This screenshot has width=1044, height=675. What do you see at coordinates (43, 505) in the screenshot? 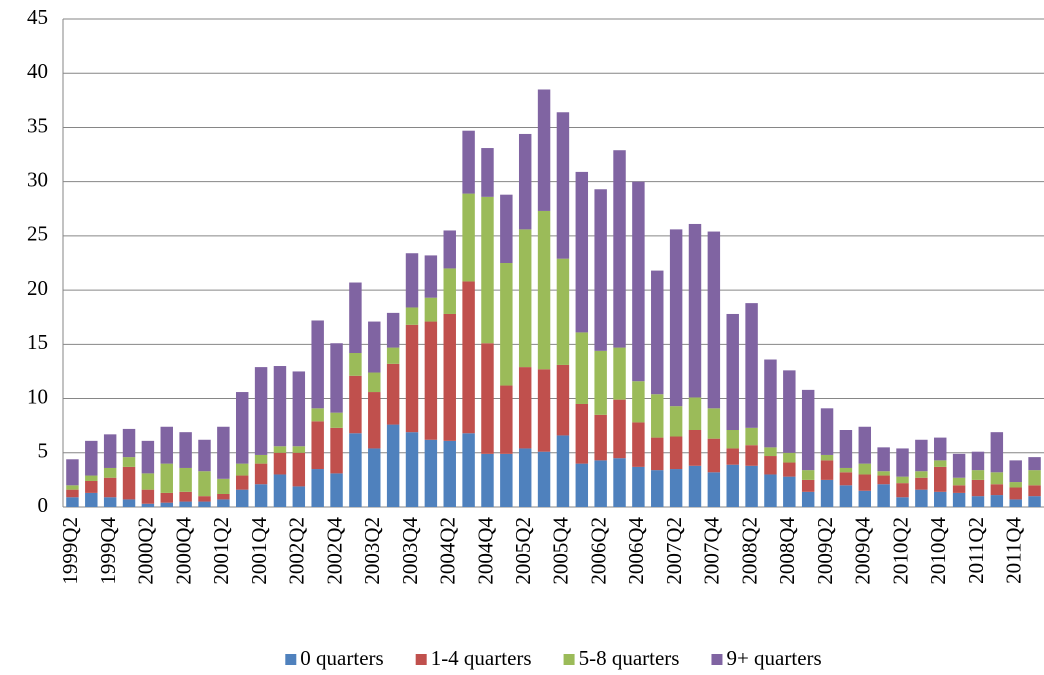
I see `y-tick-label: 0` at bounding box center [43, 505].